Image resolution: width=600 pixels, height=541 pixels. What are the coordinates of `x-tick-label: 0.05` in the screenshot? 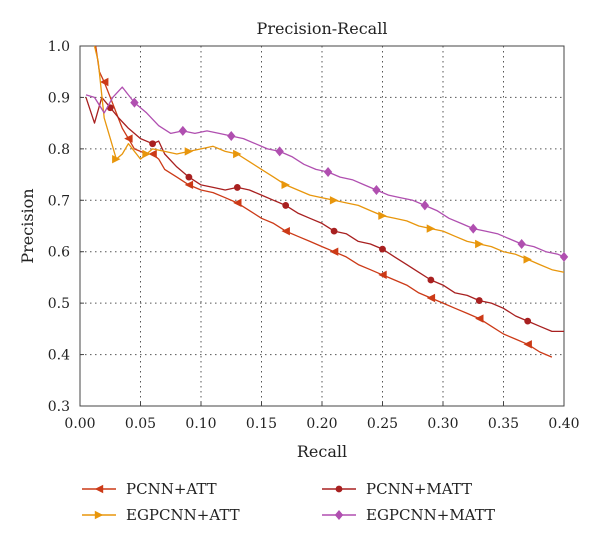 It's located at (140, 424).